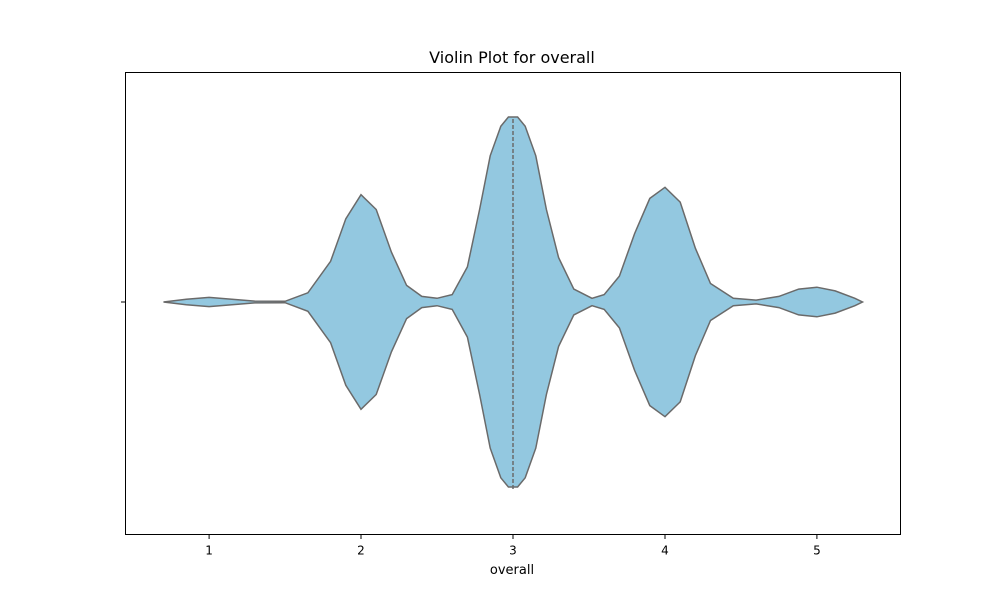 This screenshot has width=1000, height=600. I want to click on x-tick-label: 2, so click(361, 551).